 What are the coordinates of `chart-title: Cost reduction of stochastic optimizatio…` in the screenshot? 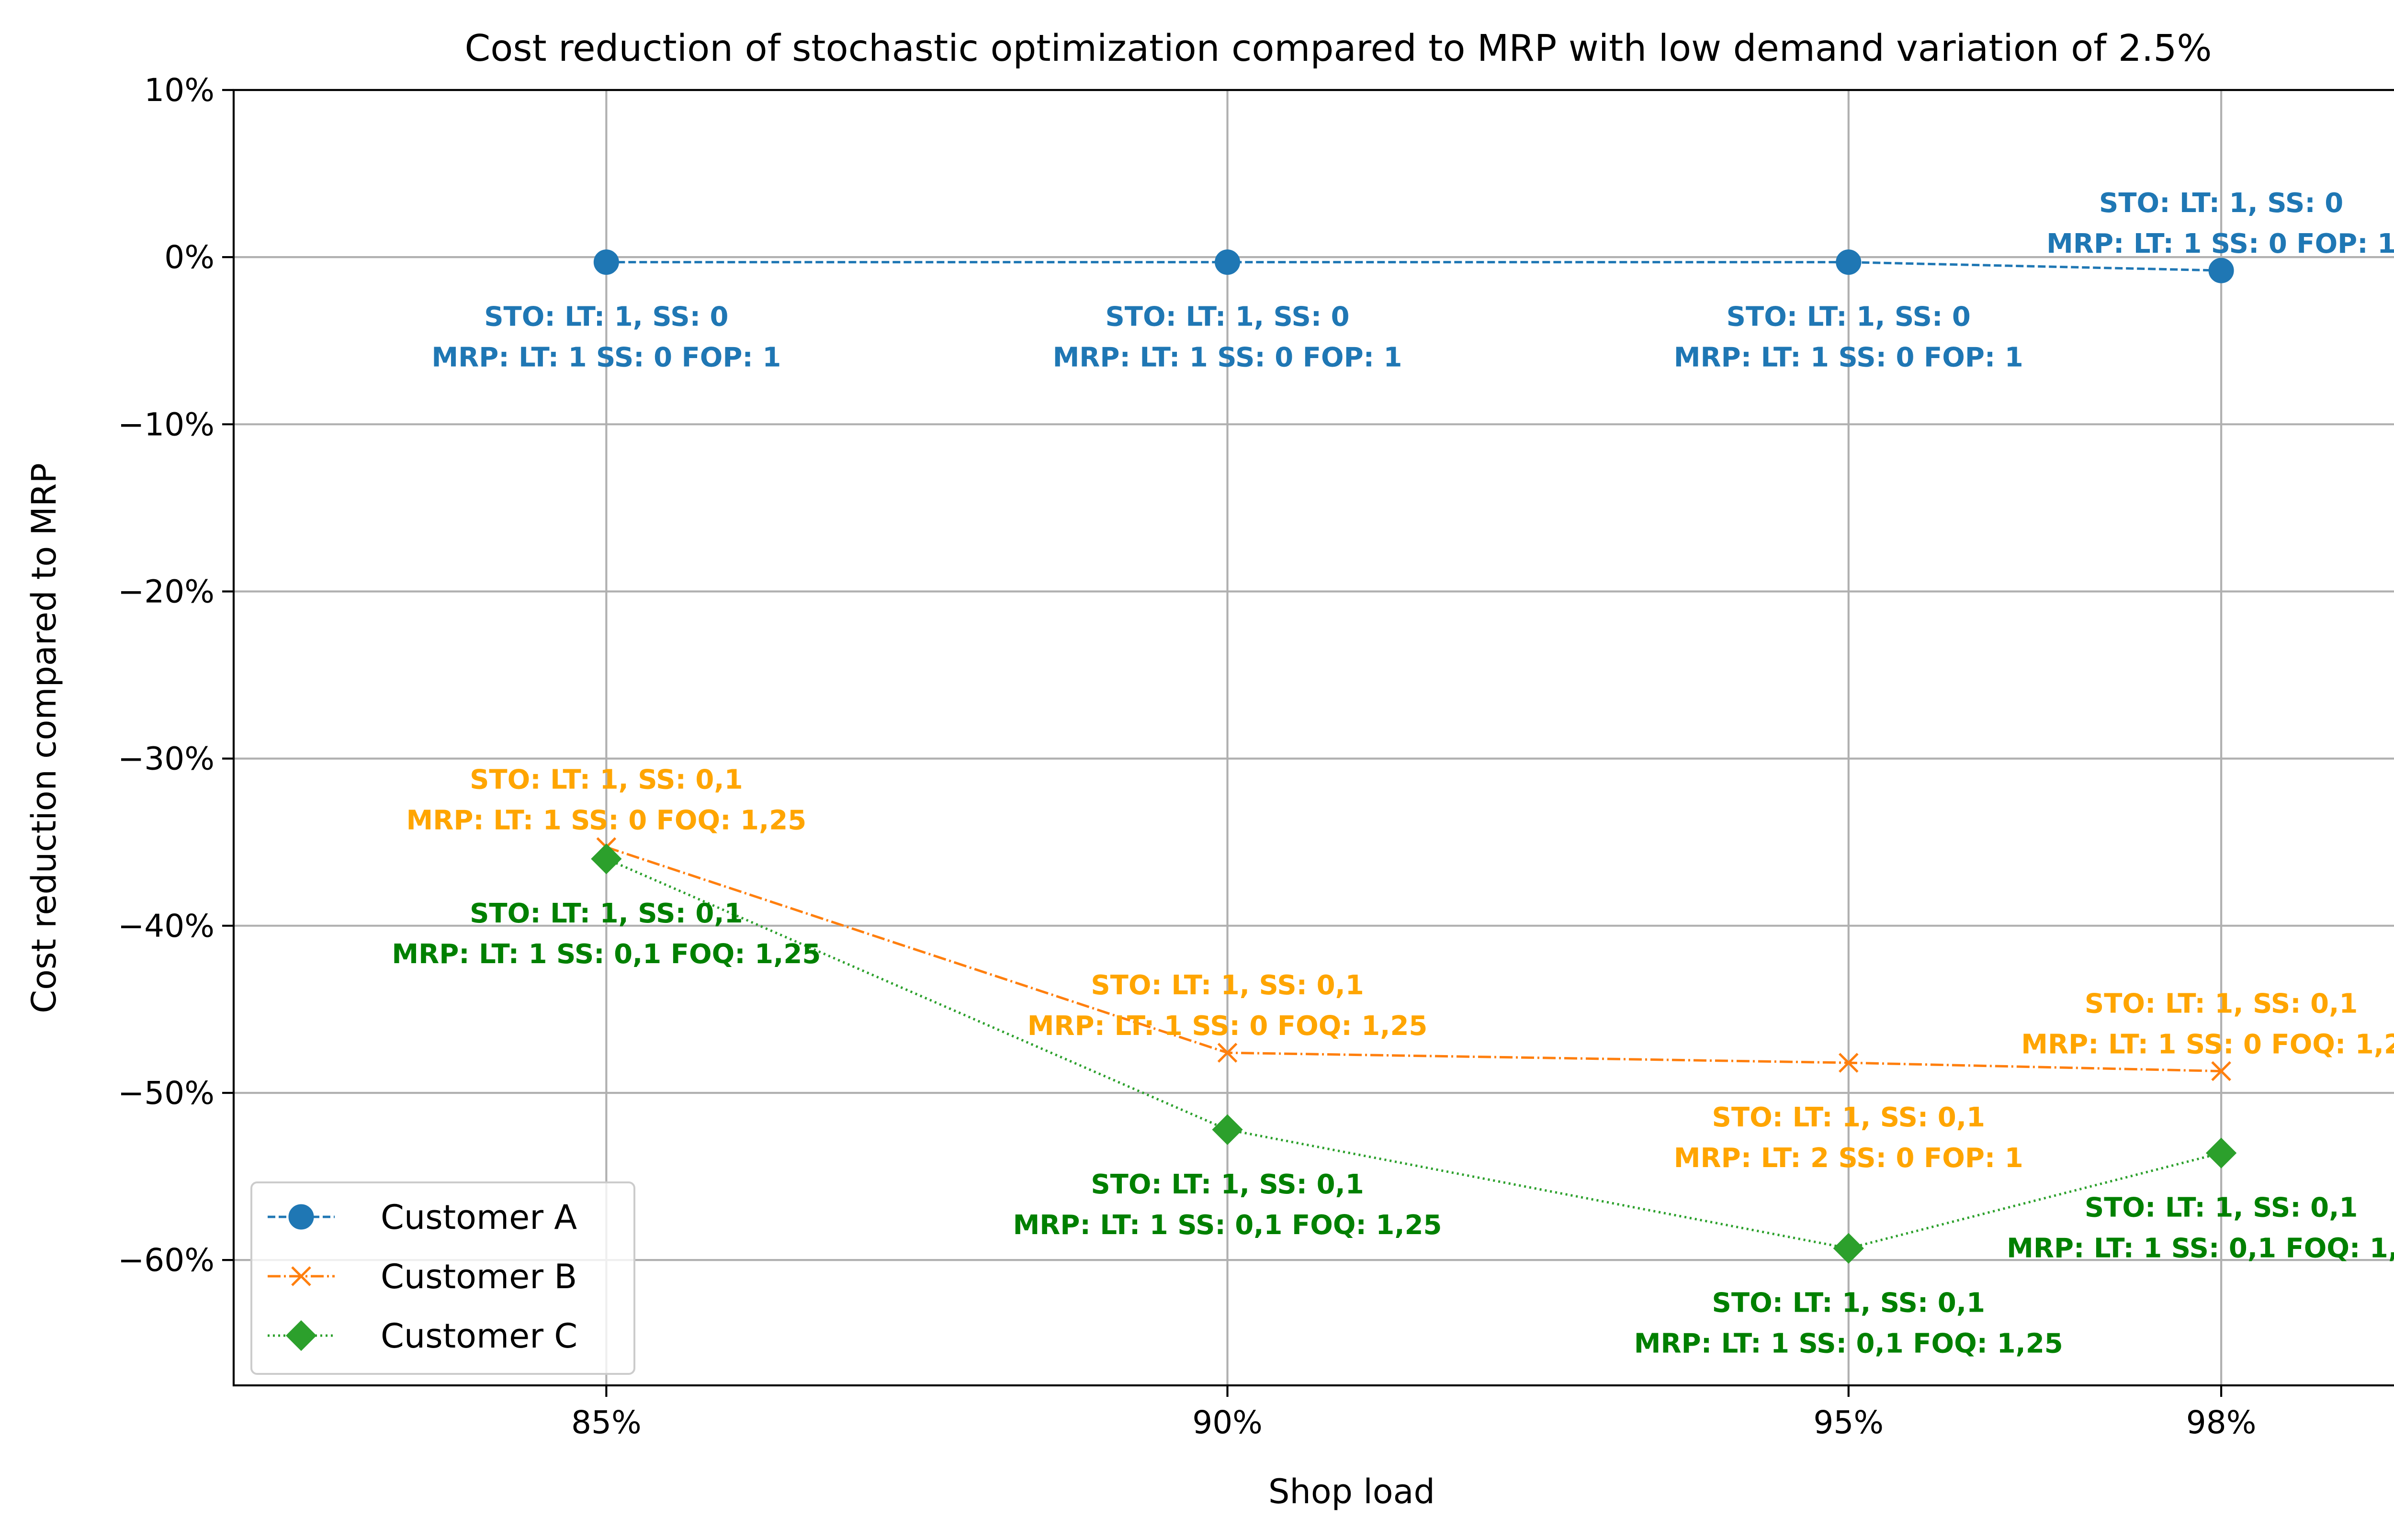 It's located at (1338, 49).